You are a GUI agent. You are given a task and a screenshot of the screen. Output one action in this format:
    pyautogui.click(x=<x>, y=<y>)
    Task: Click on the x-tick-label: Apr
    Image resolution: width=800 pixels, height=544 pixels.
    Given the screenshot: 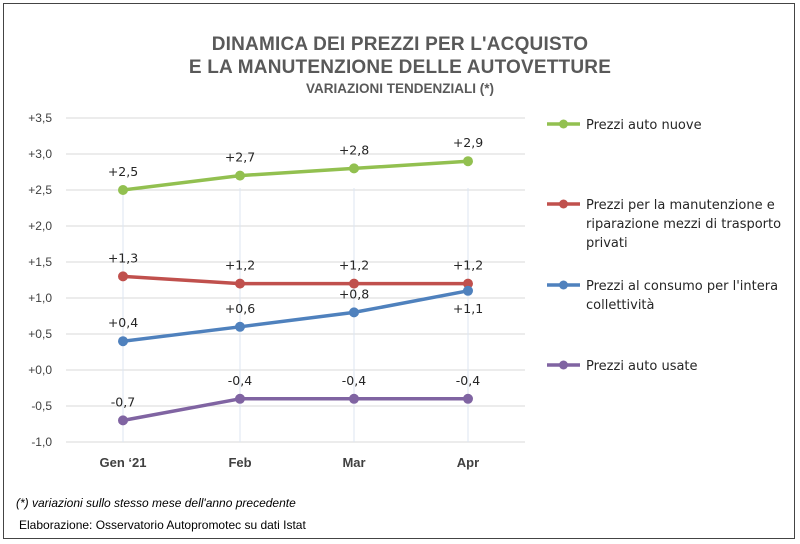 What is the action you would take?
    pyautogui.click(x=468, y=462)
    